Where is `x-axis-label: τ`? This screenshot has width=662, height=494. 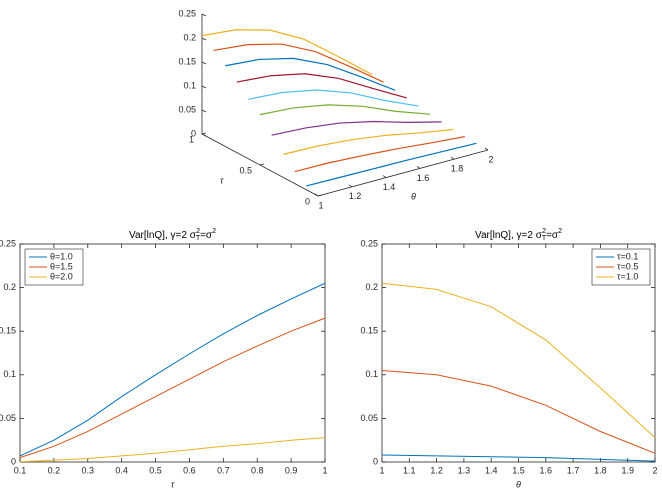 x-axis-label: τ is located at coordinates (173, 484).